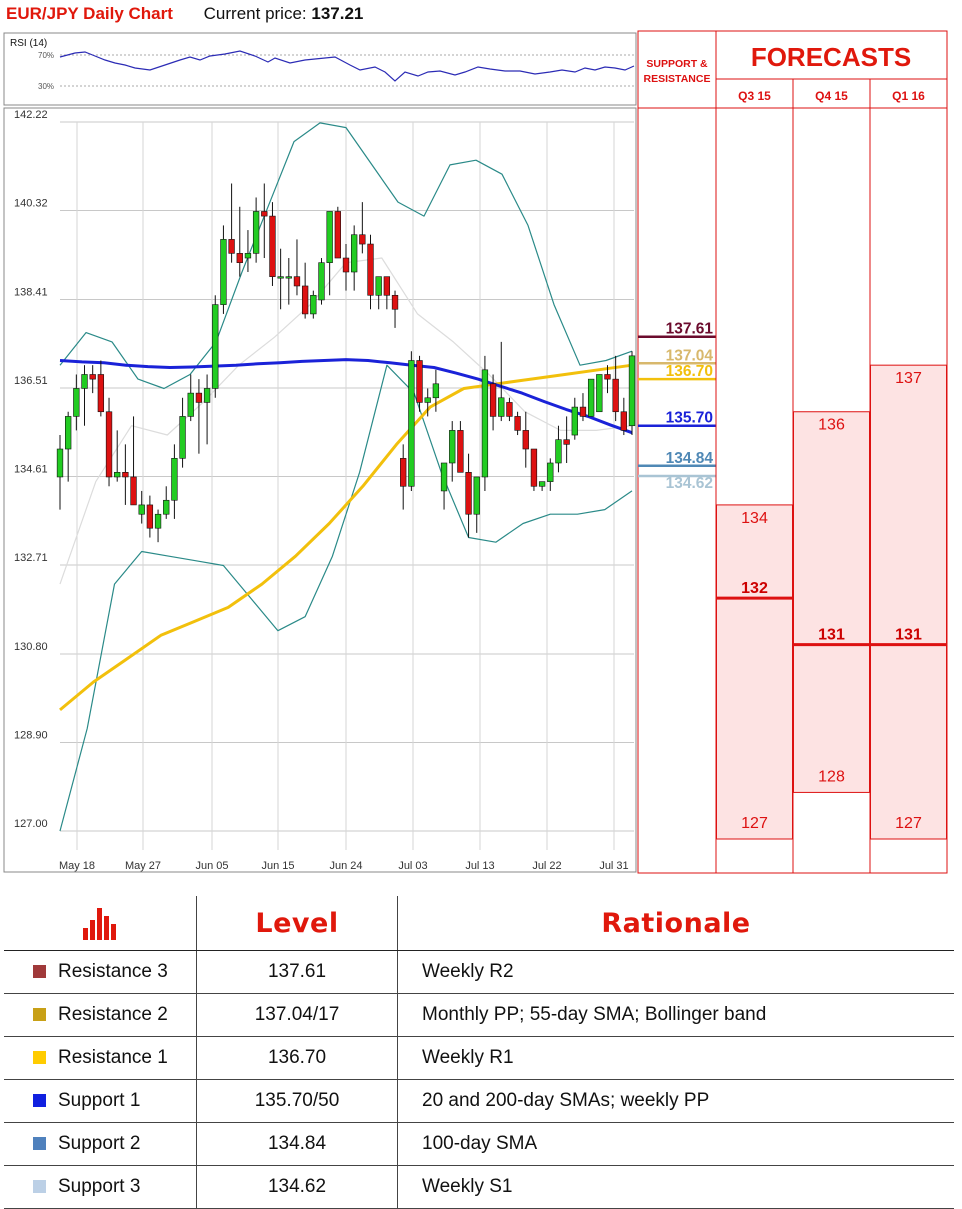 This screenshot has height=1209, width=962. Describe the element at coordinates (99, 924) in the screenshot. I see `bar-chart-icon` at that location.